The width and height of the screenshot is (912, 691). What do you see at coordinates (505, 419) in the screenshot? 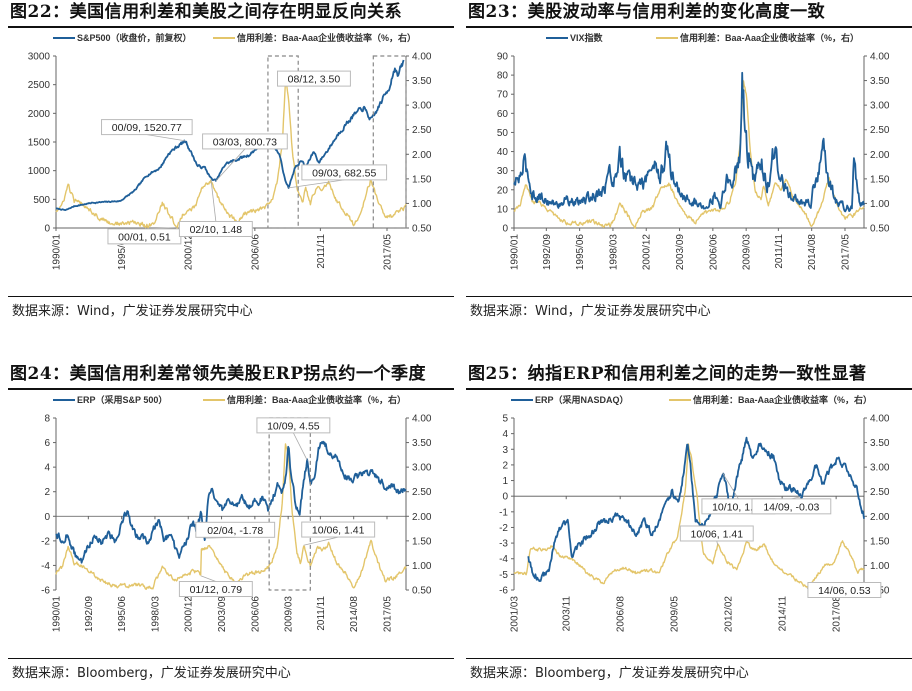
I see `y-left-tick-label: 5` at bounding box center [505, 419].